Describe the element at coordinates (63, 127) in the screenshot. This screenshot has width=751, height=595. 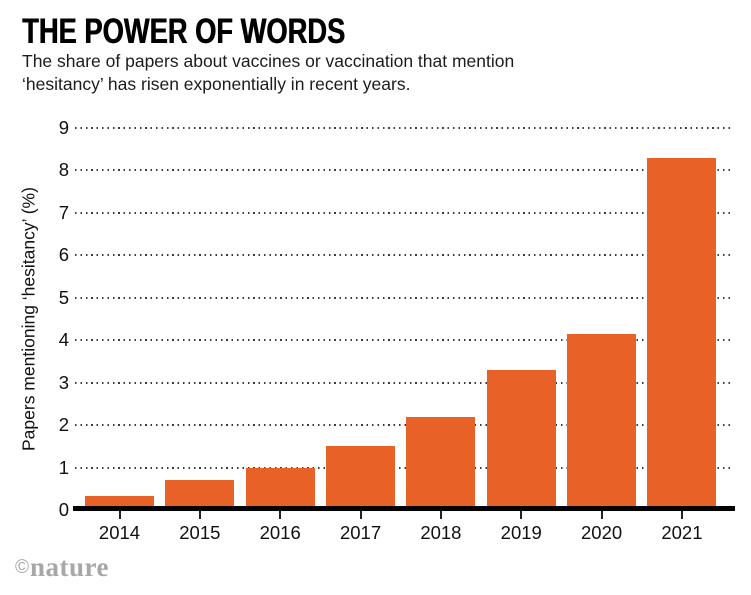
I see `y-tick-label-9: 9` at that location.